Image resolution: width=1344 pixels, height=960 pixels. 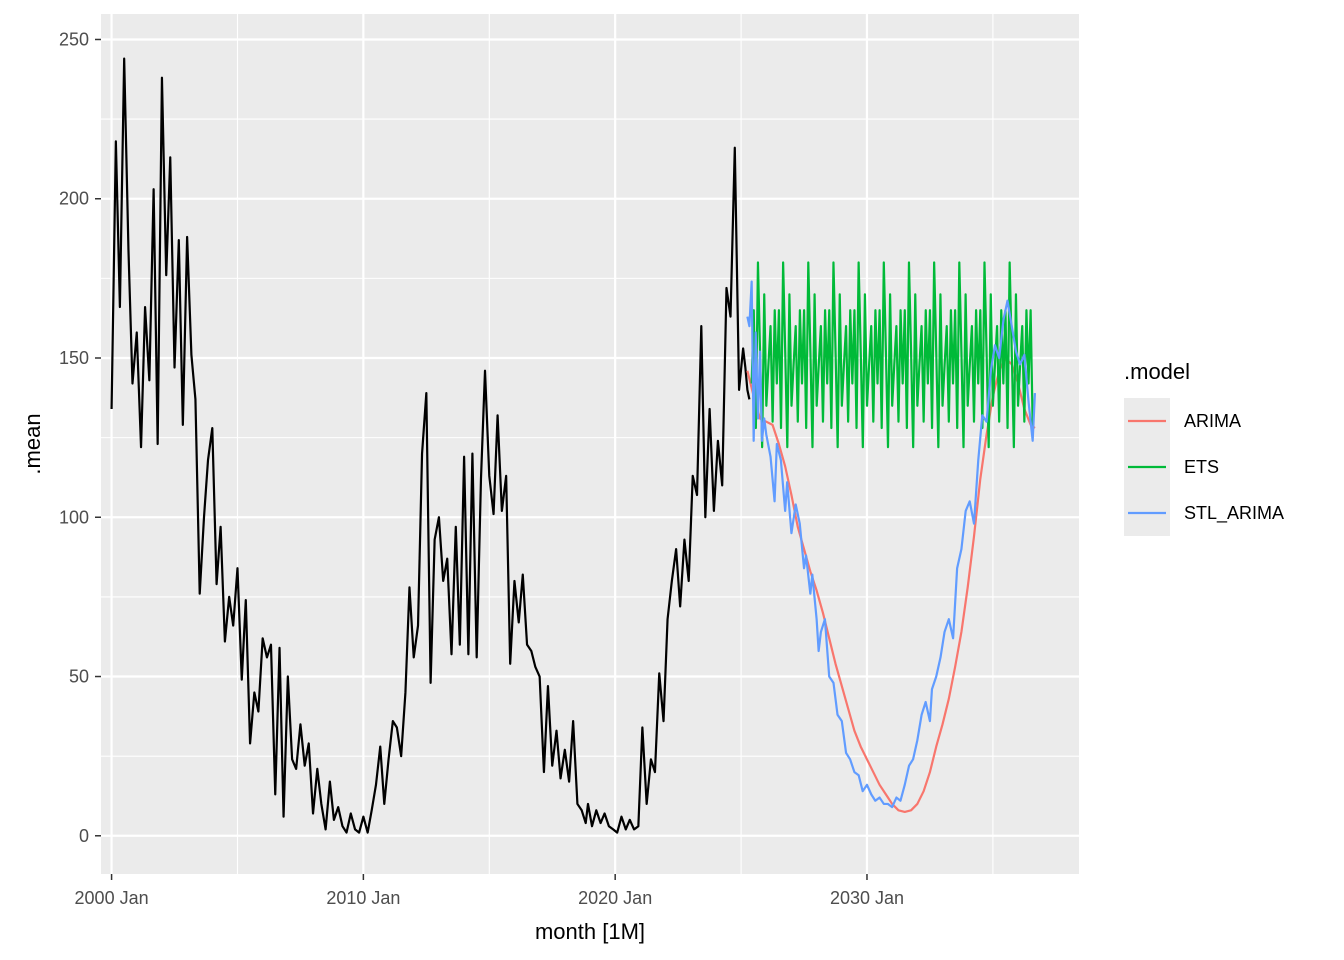 What do you see at coordinates (363, 898) in the screenshot?
I see `x-tick-label: 2010 Jan` at bounding box center [363, 898].